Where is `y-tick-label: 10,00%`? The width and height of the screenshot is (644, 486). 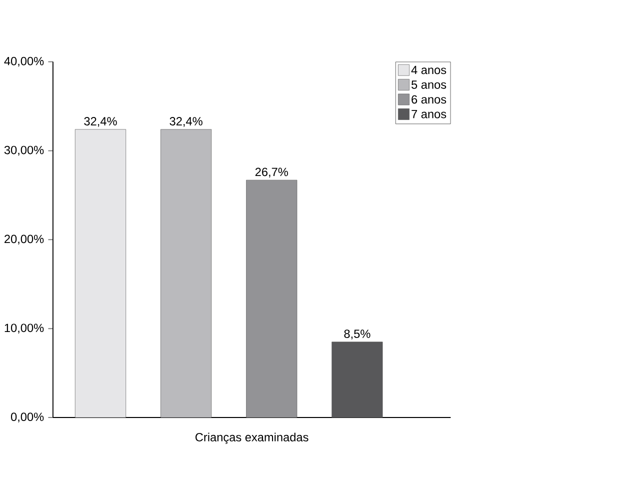 y-tick-label: 10,00% is located at coordinates (24, 328).